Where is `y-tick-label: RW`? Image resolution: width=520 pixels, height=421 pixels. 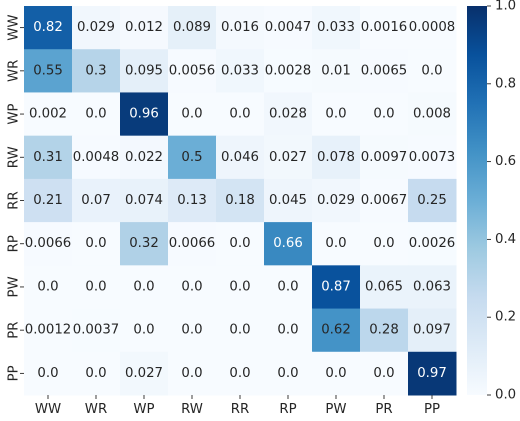 y-tick-label: RW is located at coordinates (14, 157).